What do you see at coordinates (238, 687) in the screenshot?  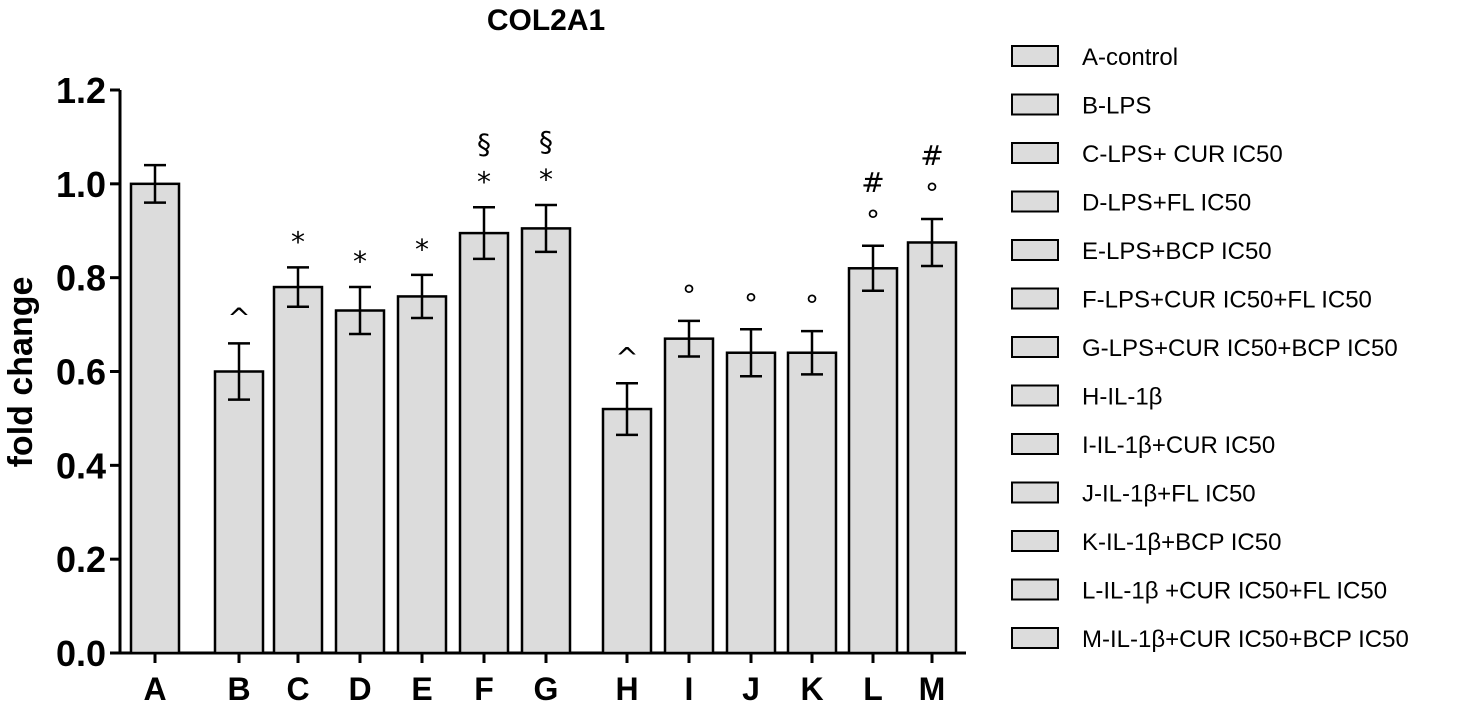 I see `x-tick-label-B: B` at bounding box center [238, 687].